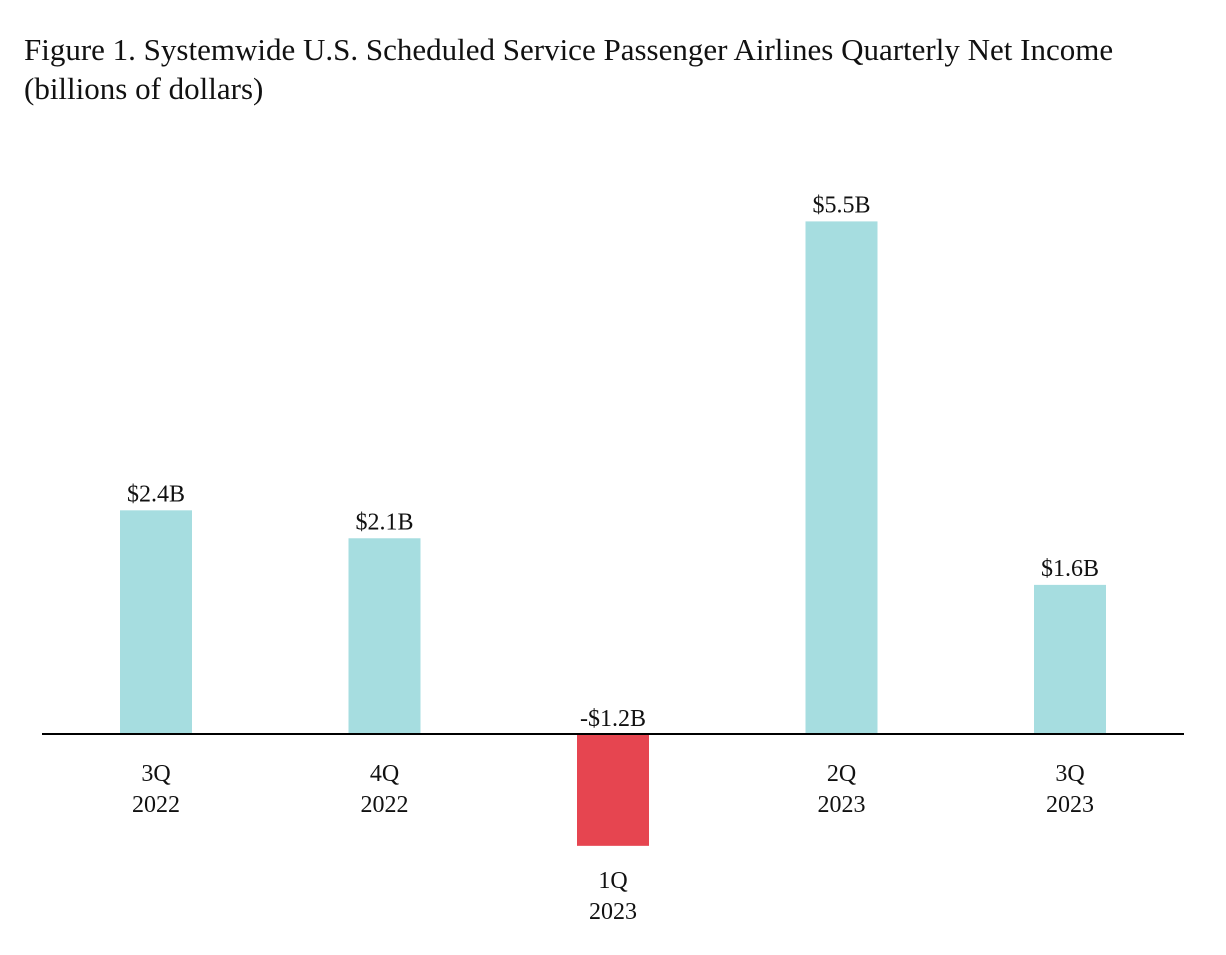 The image size is (1226, 955). I want to click on data-label-0: $2.4B, so click(156, 494).